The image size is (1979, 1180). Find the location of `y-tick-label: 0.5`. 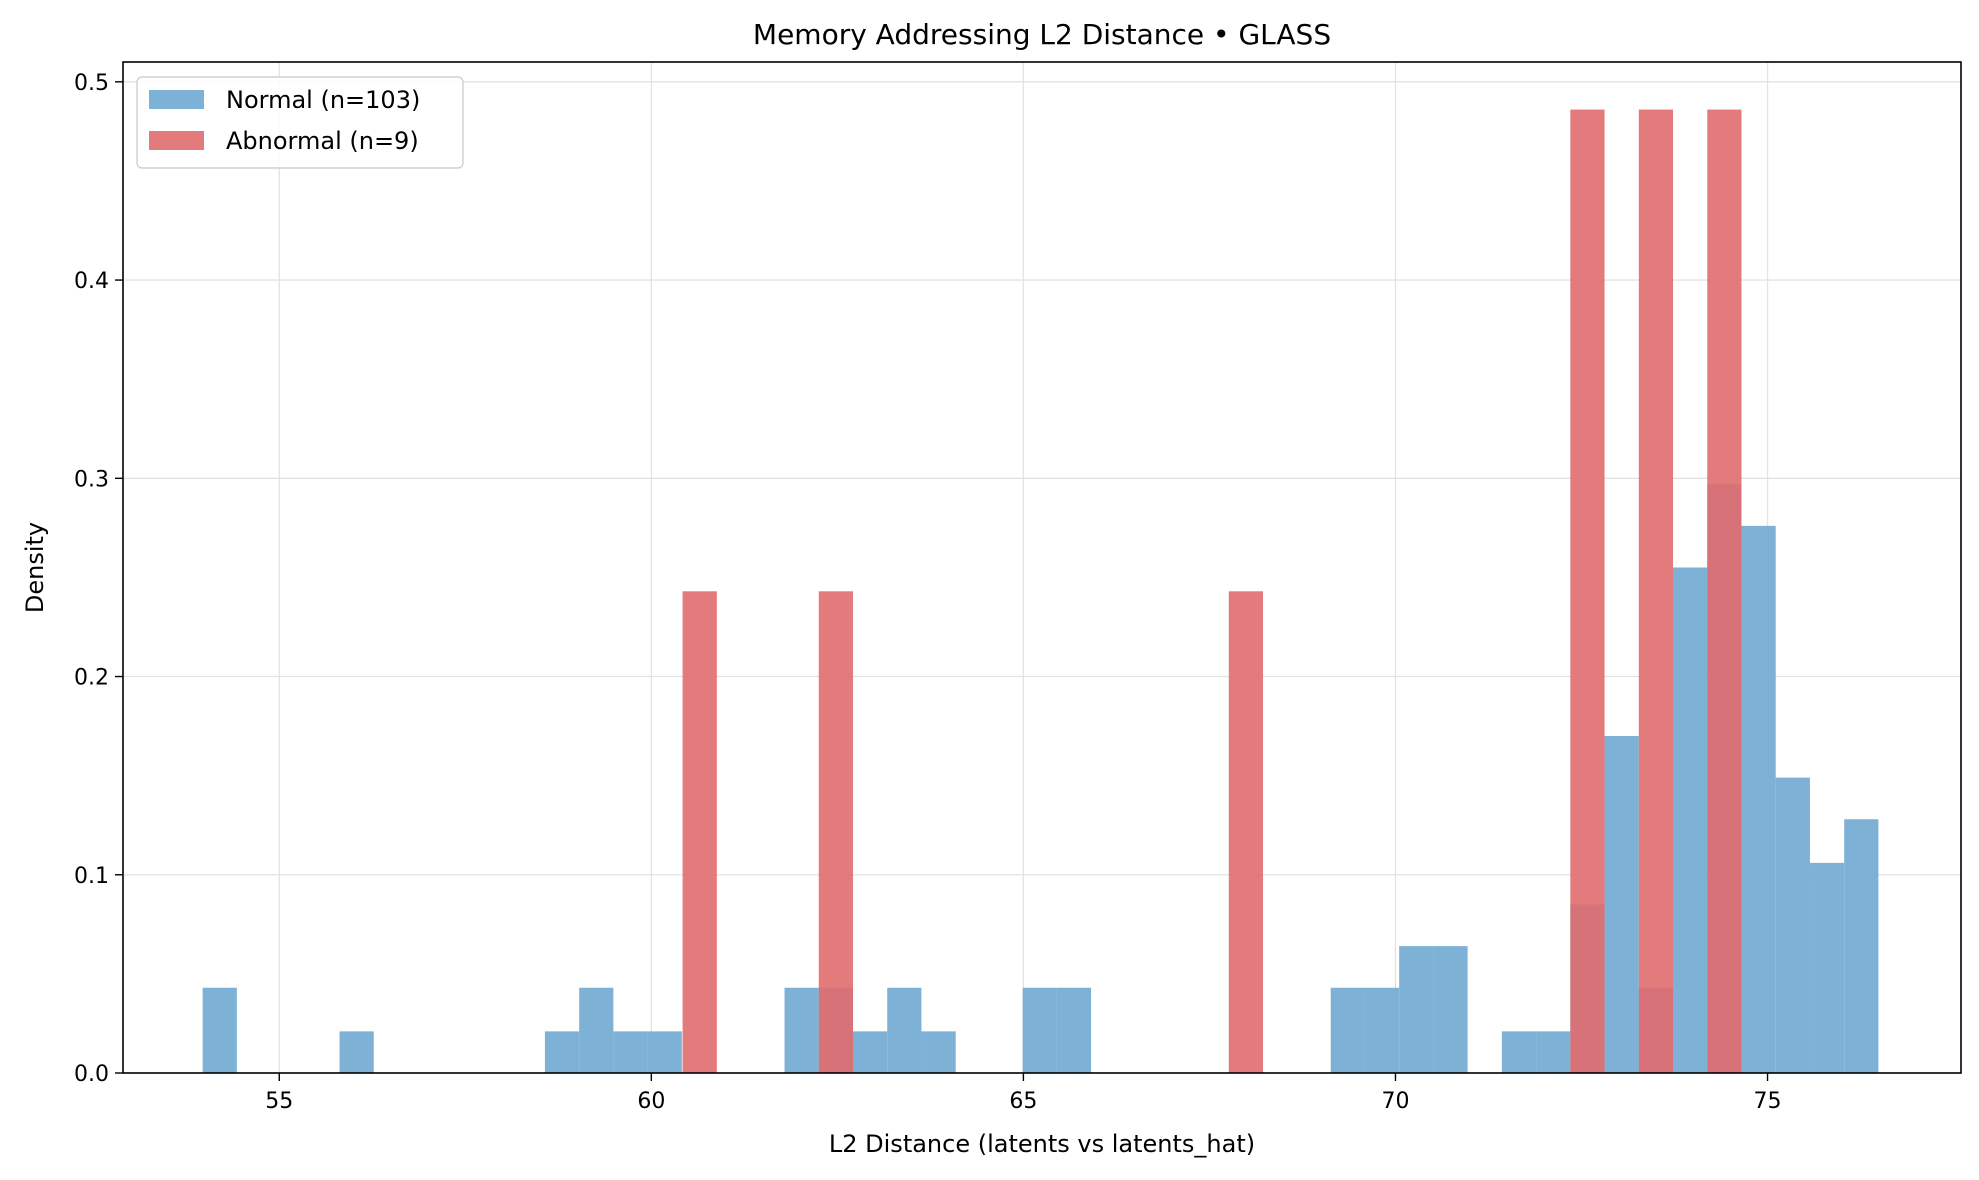

y-tick-label: 0.5 is located at coordinates (91, 83).